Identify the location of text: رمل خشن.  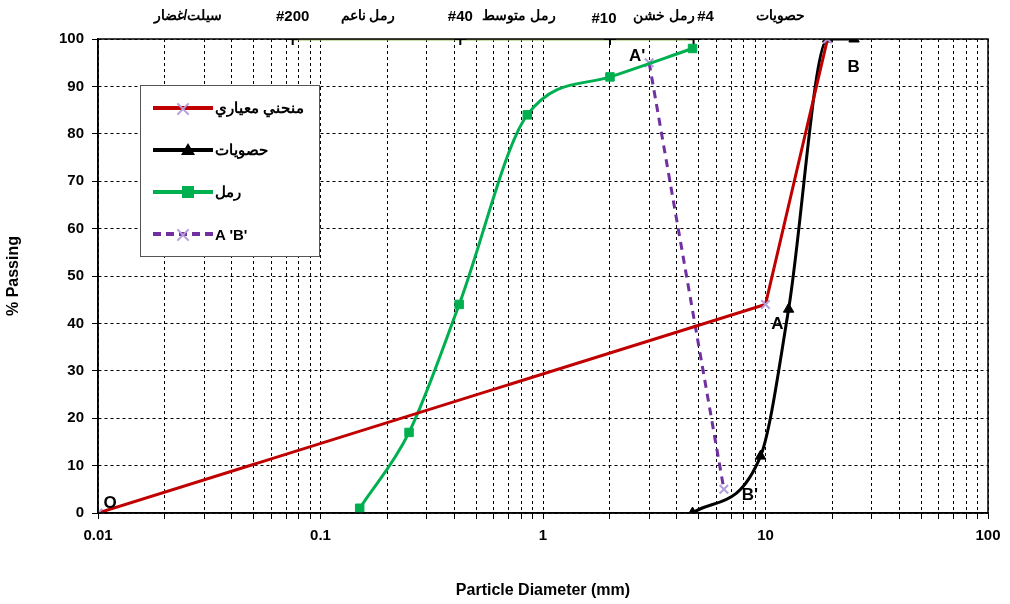
(664, 15).